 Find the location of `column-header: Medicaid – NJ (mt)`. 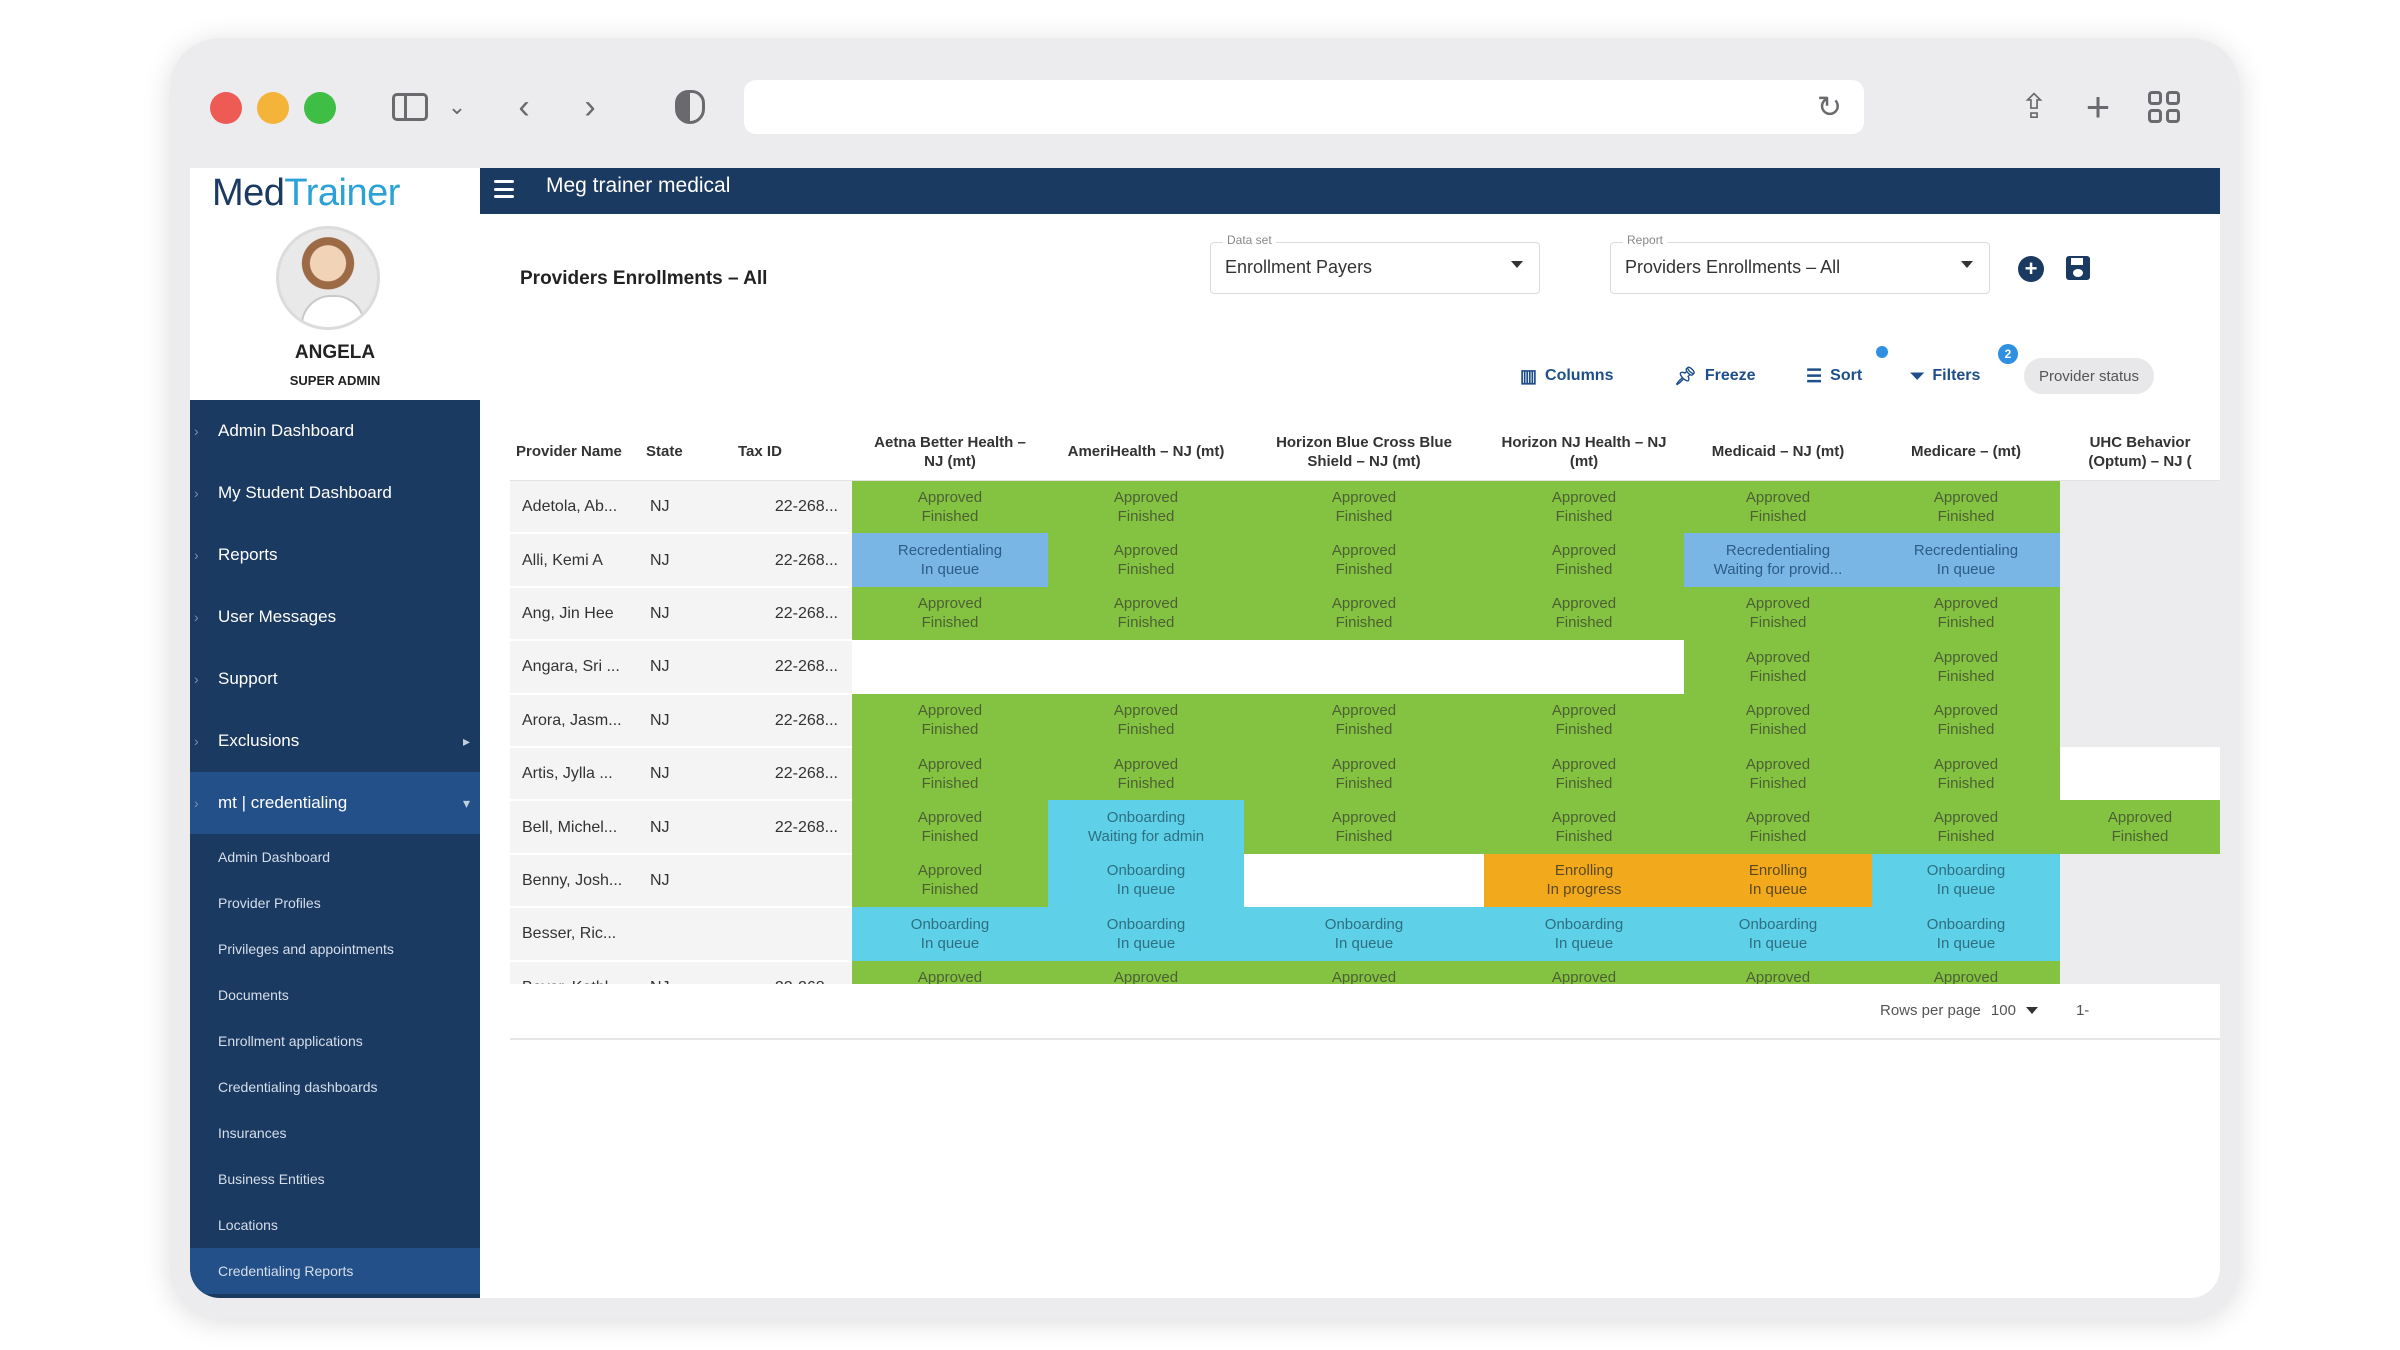

column-header: Medicaid – NJ (mt) is located at coordinates (1778, 452).